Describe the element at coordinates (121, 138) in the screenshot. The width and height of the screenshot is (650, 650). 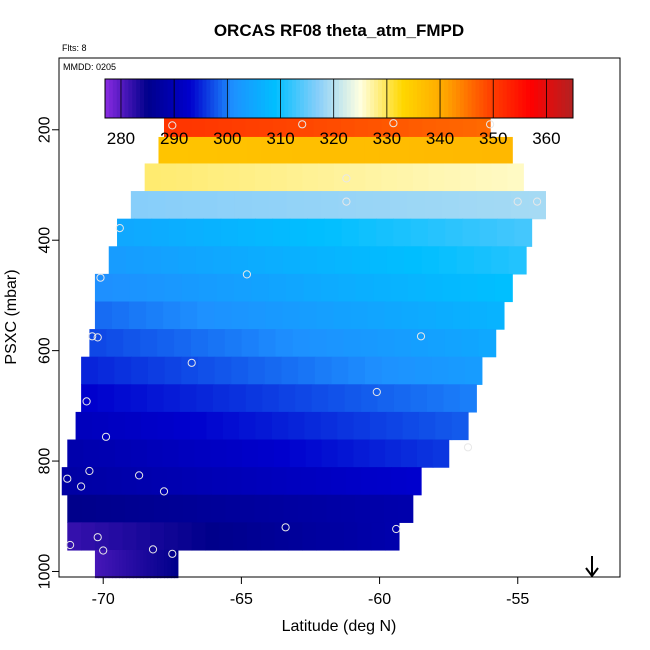
I see `colorbar-tick-label: 280` at that location.